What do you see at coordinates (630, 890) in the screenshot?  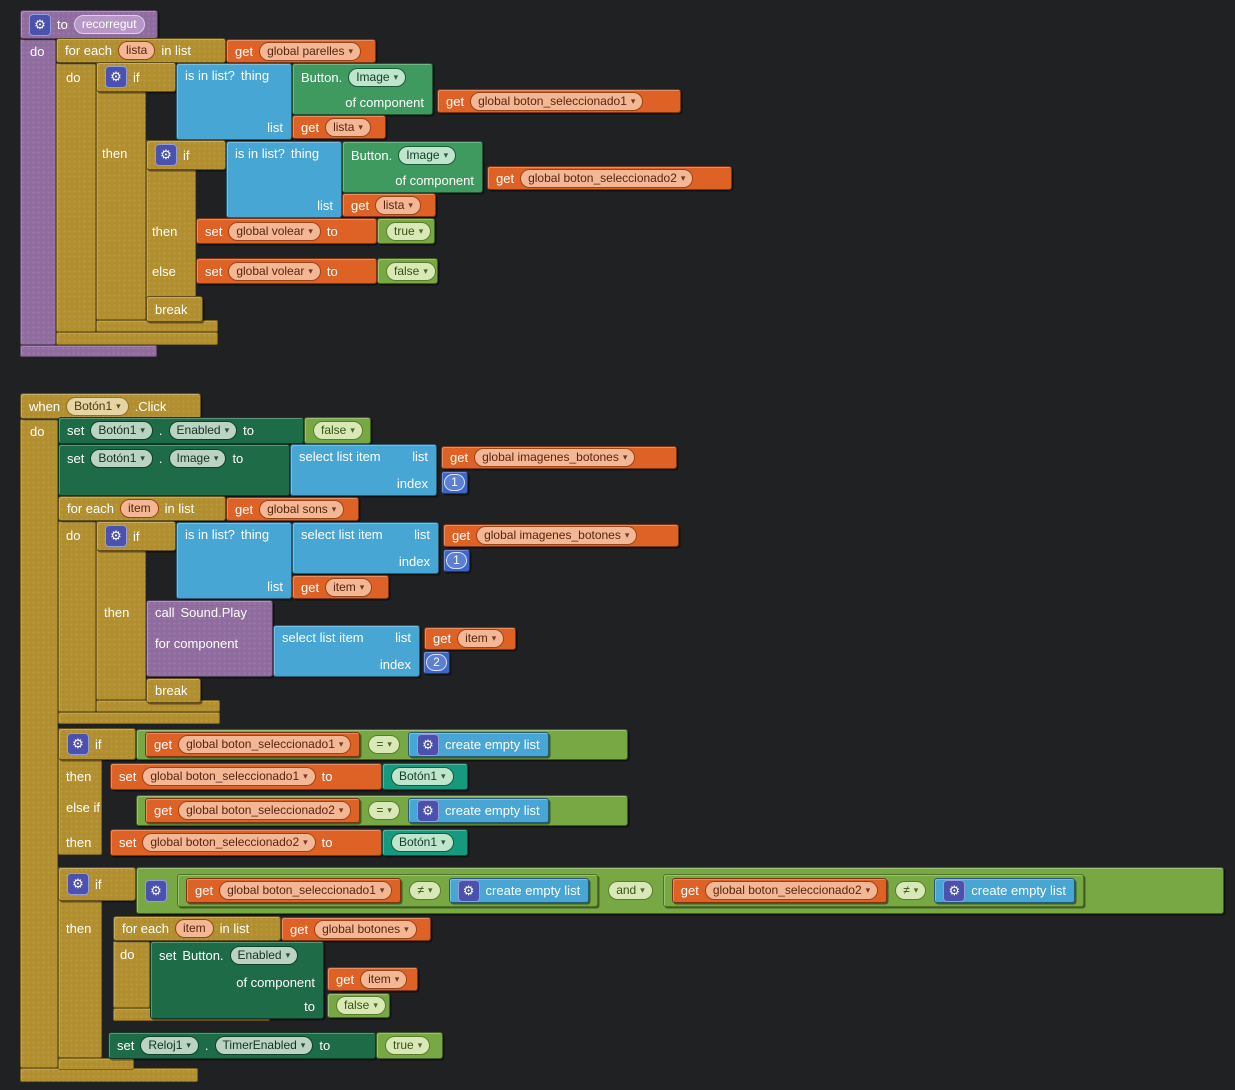 I see `dropdown-and-operator: and ▾` at bounding box center [630, 890].